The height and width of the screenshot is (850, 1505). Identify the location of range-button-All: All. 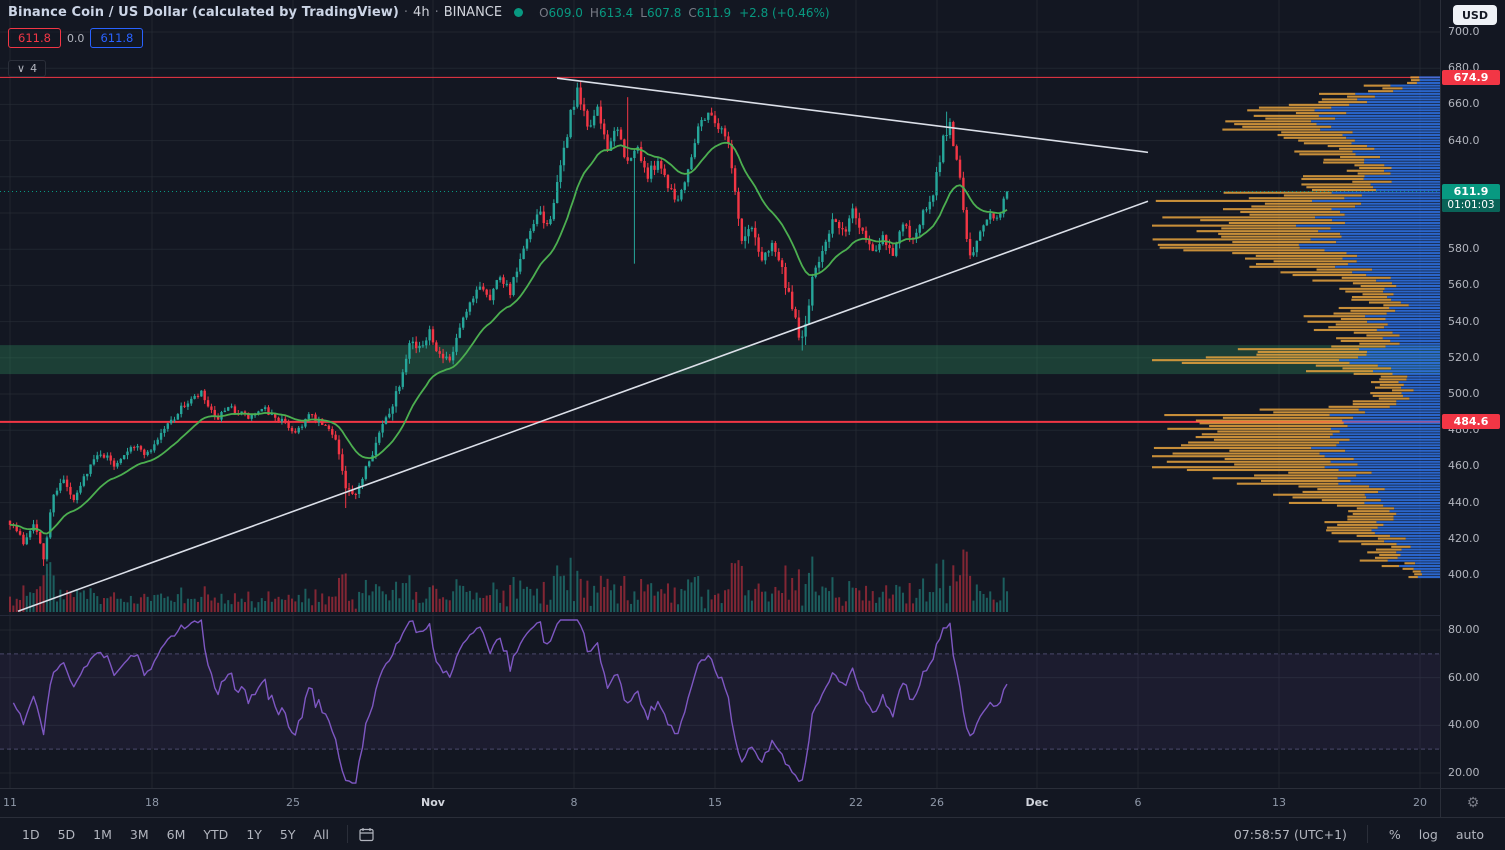
(322, 834).